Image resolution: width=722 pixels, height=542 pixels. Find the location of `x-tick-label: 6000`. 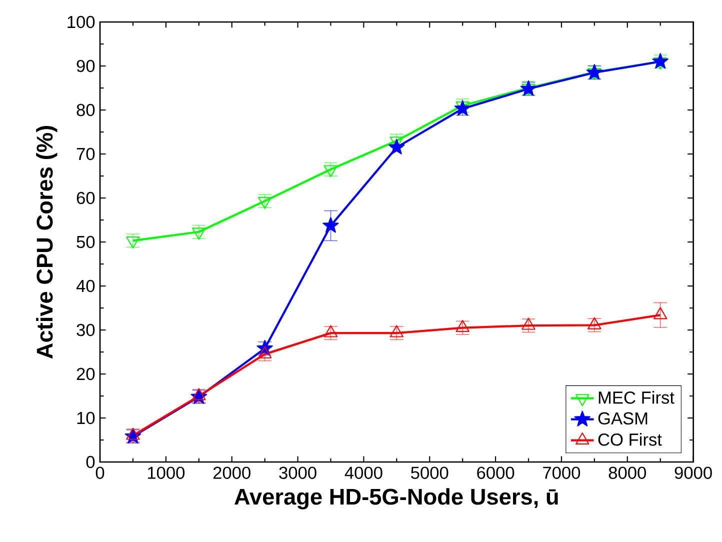

x-tick-label: 6000 is located at coordinates (495, 472).